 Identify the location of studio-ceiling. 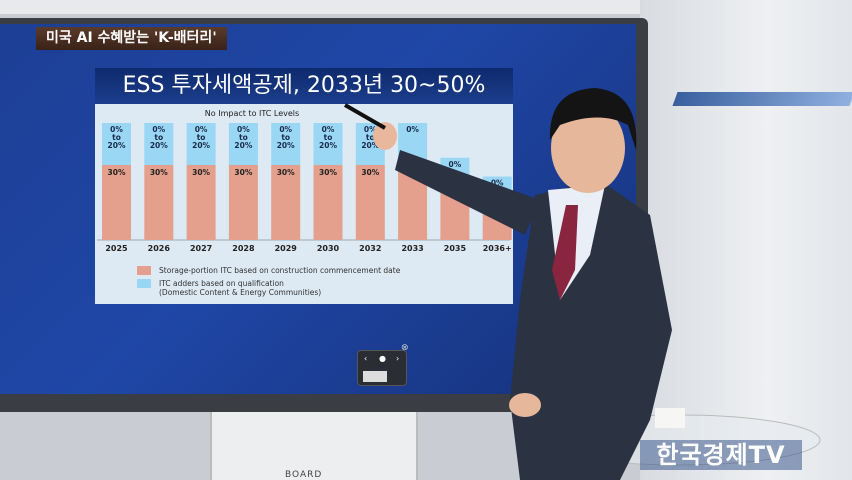
(426, 7).